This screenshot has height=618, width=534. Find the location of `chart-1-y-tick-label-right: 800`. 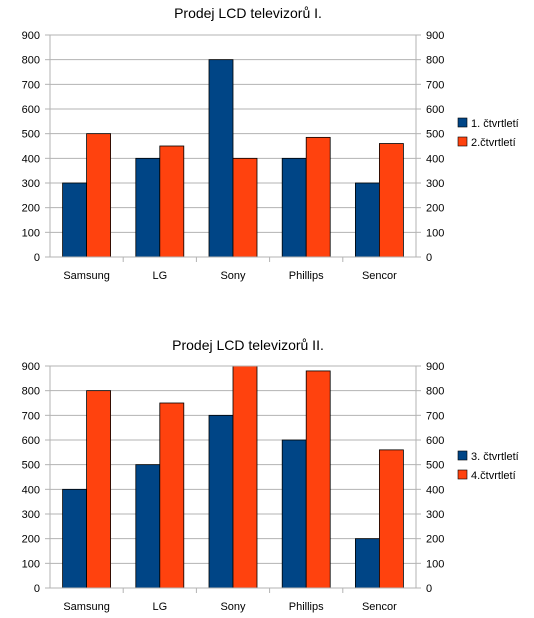

chart-1-y-tick-label-right: 800 is located at coordinates (435, 61).